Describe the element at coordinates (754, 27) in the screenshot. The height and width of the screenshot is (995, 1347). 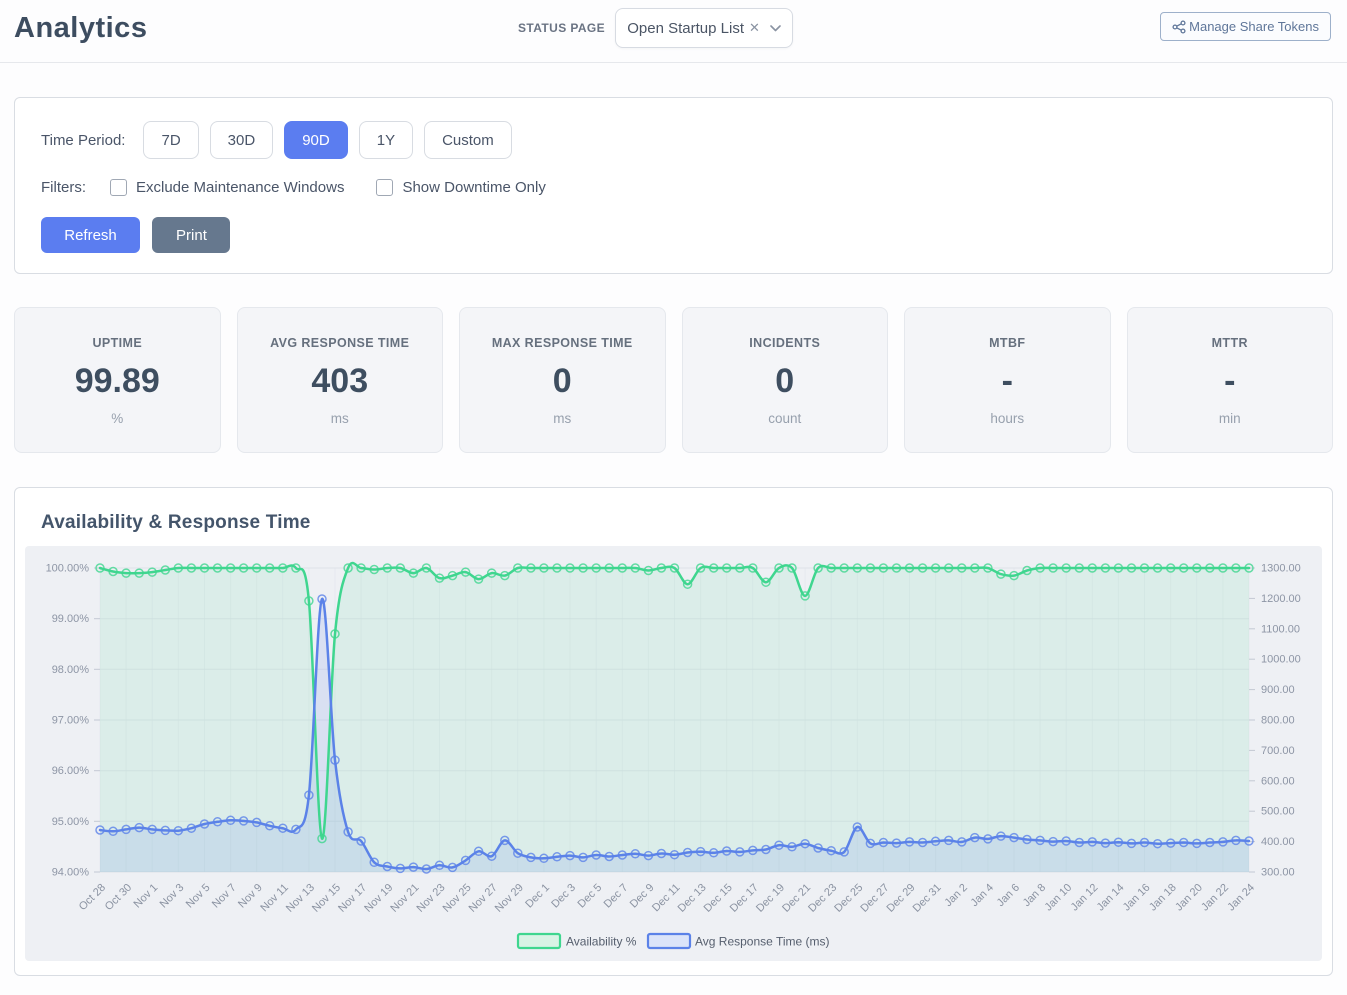
I see `clear-selection-icon: ✕` at that location.